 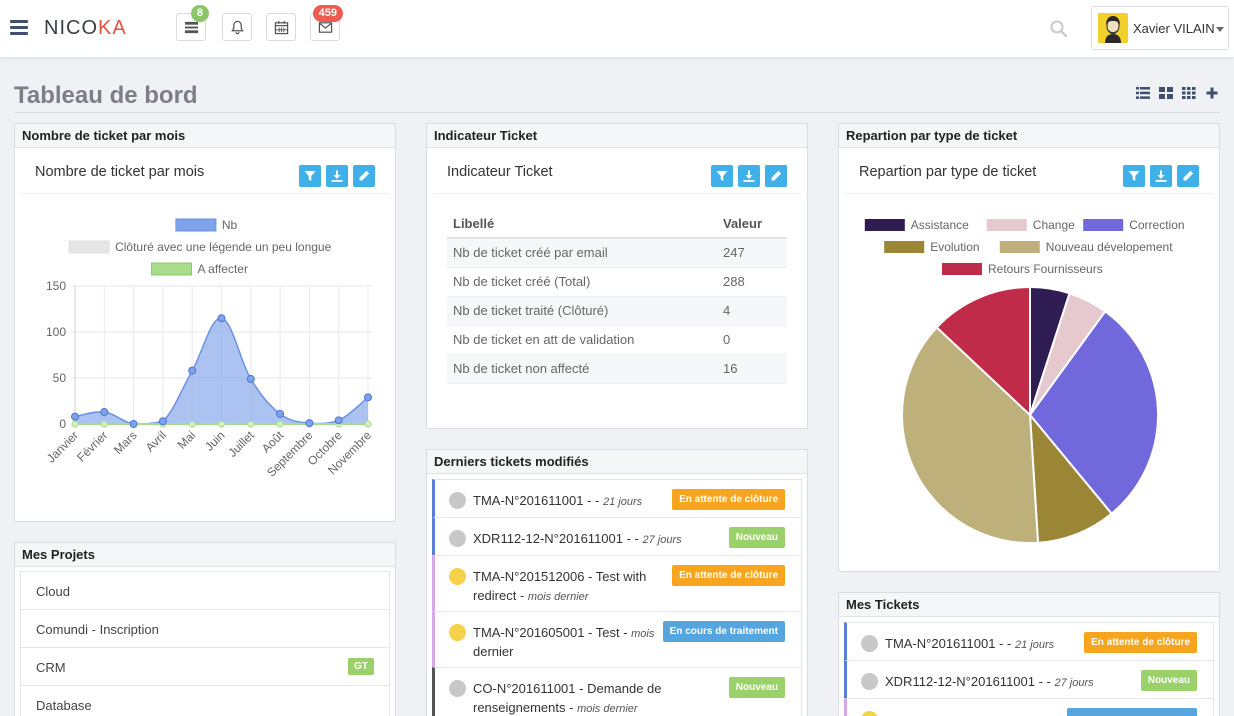 I want to click on user-name: Xavier VILAIN, so click(x=1174, y=28).